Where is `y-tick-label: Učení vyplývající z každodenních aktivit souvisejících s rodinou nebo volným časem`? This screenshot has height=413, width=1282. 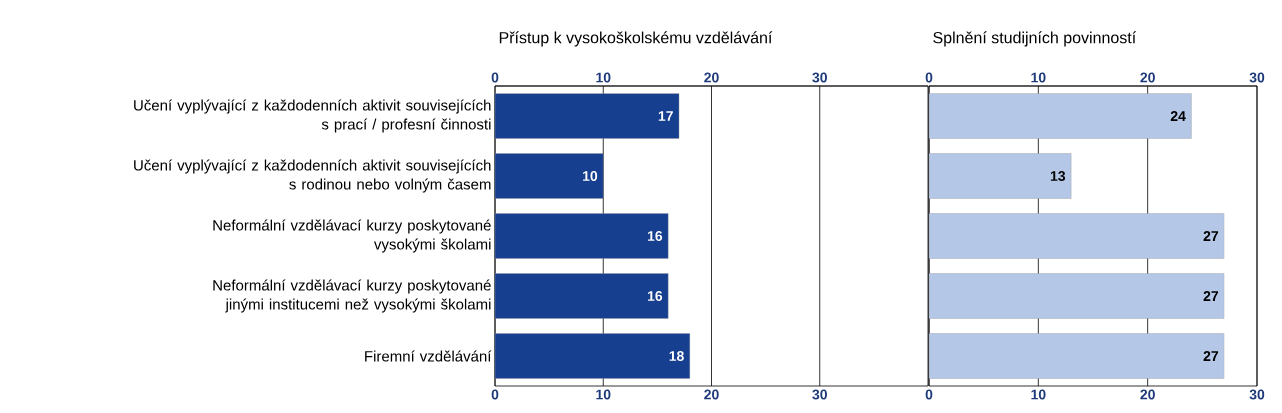
y-tick-label: Učení vyplývající z každodenních aktivit souvisejících s rodinou nebo volným časem is located at coordinates (312, 176).